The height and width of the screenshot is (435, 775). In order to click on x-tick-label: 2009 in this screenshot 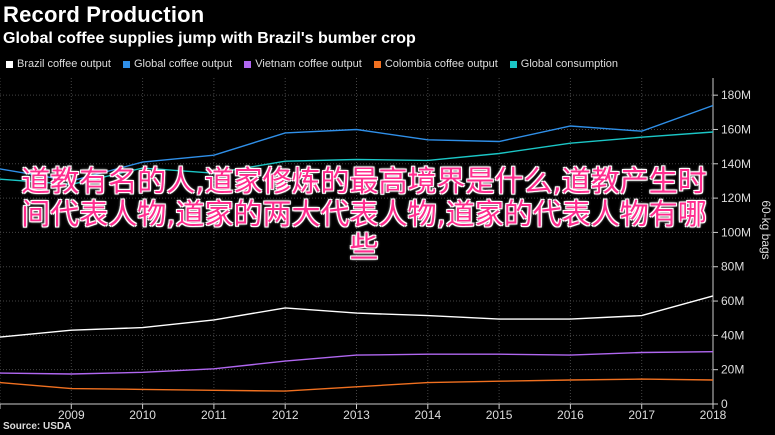, I will do `click(71, 415)`.